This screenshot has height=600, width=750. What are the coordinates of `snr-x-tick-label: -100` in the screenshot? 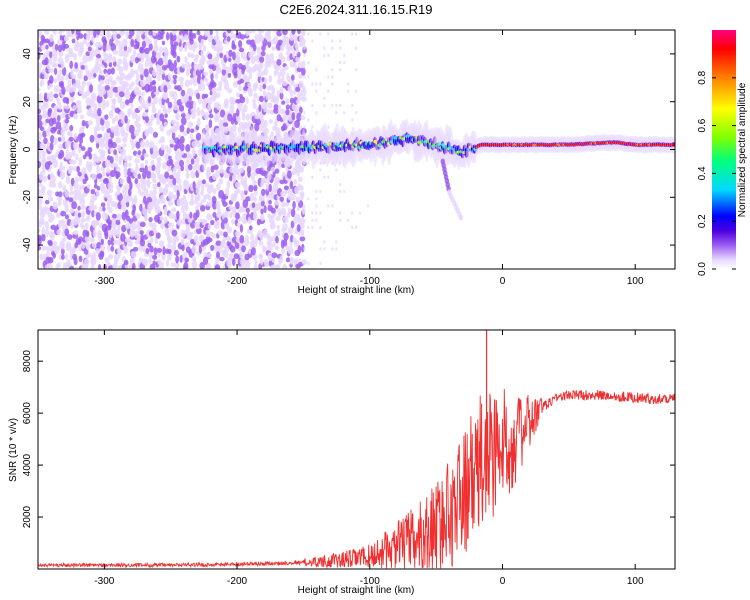 It's located at (370, 581).